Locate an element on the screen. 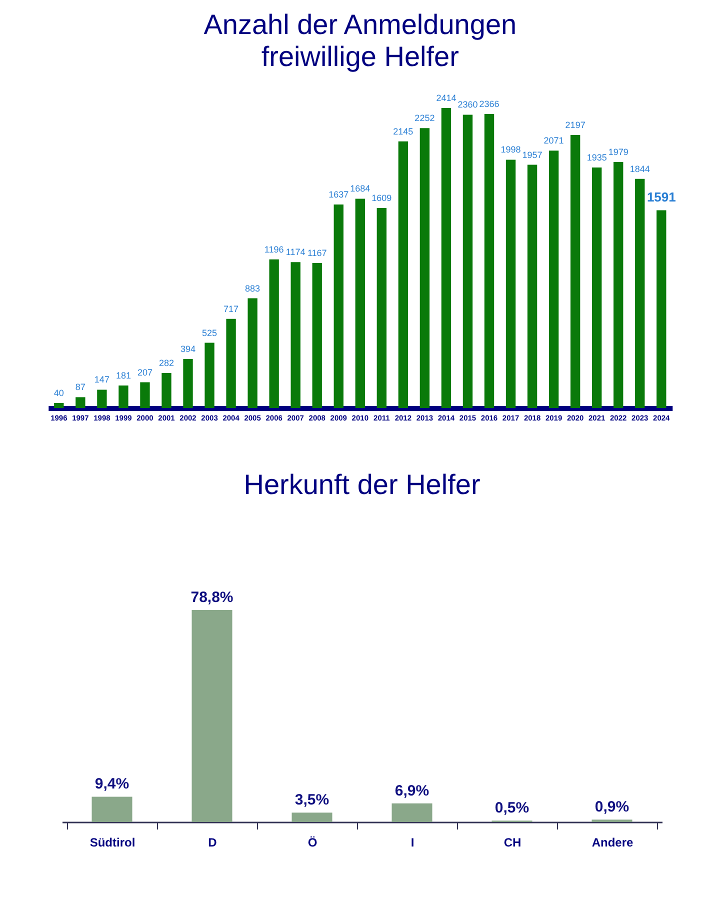  data-label: 1998 is located at coordinates (510, 149).